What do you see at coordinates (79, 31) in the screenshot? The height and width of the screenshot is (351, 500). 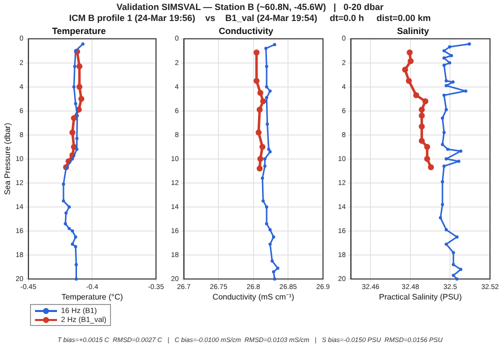 I see `chart-title: Temperature` at bounding box center [79, 31].